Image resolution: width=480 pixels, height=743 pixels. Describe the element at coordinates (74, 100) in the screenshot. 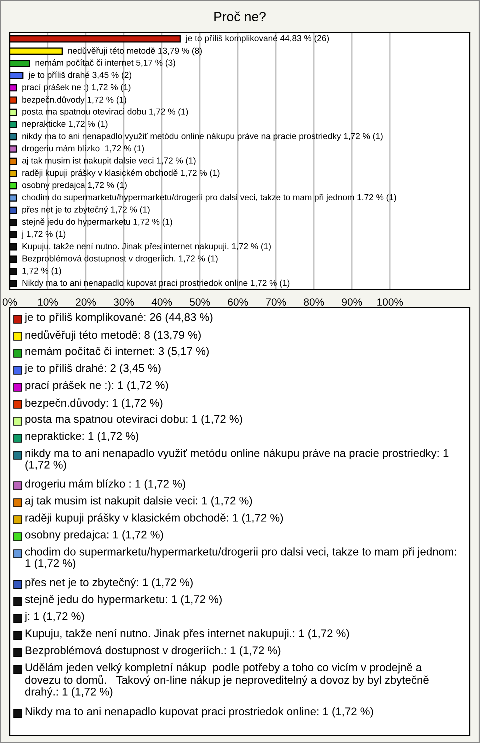

I see `data-label: bezpečn.důvody 1,72 % (1)` at that location.